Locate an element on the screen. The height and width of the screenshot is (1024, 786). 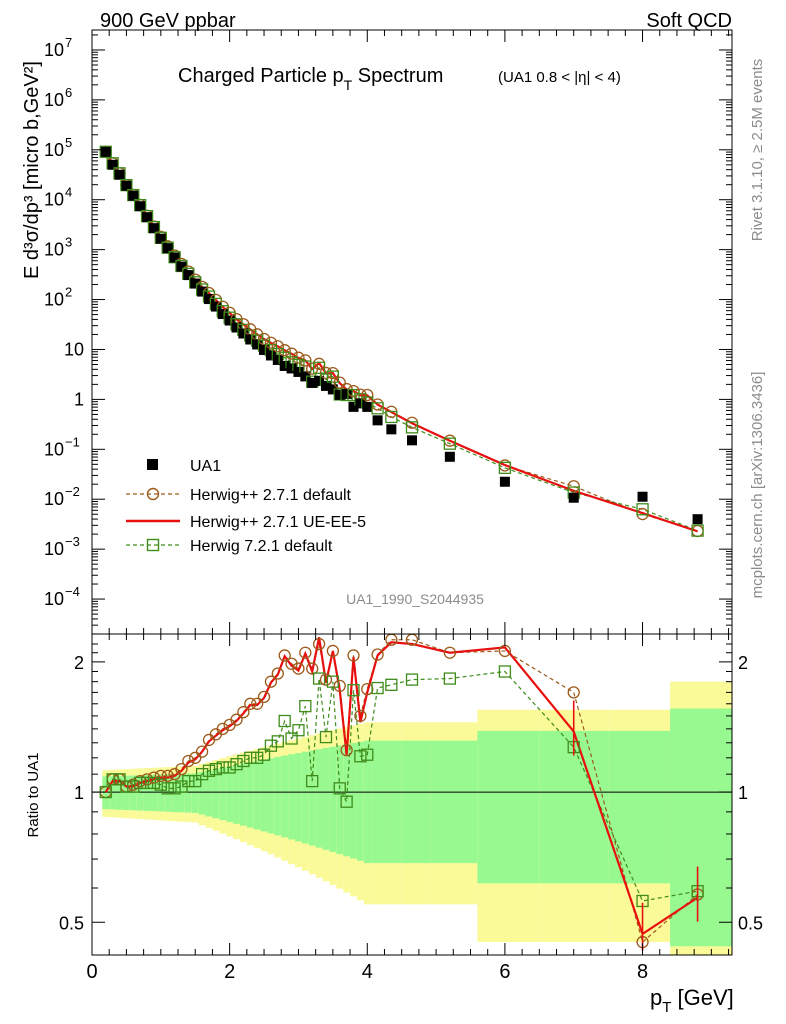
chart-title-cut: (UA1 0.8 < |η| < 4) is located at coordinates (559, 77).